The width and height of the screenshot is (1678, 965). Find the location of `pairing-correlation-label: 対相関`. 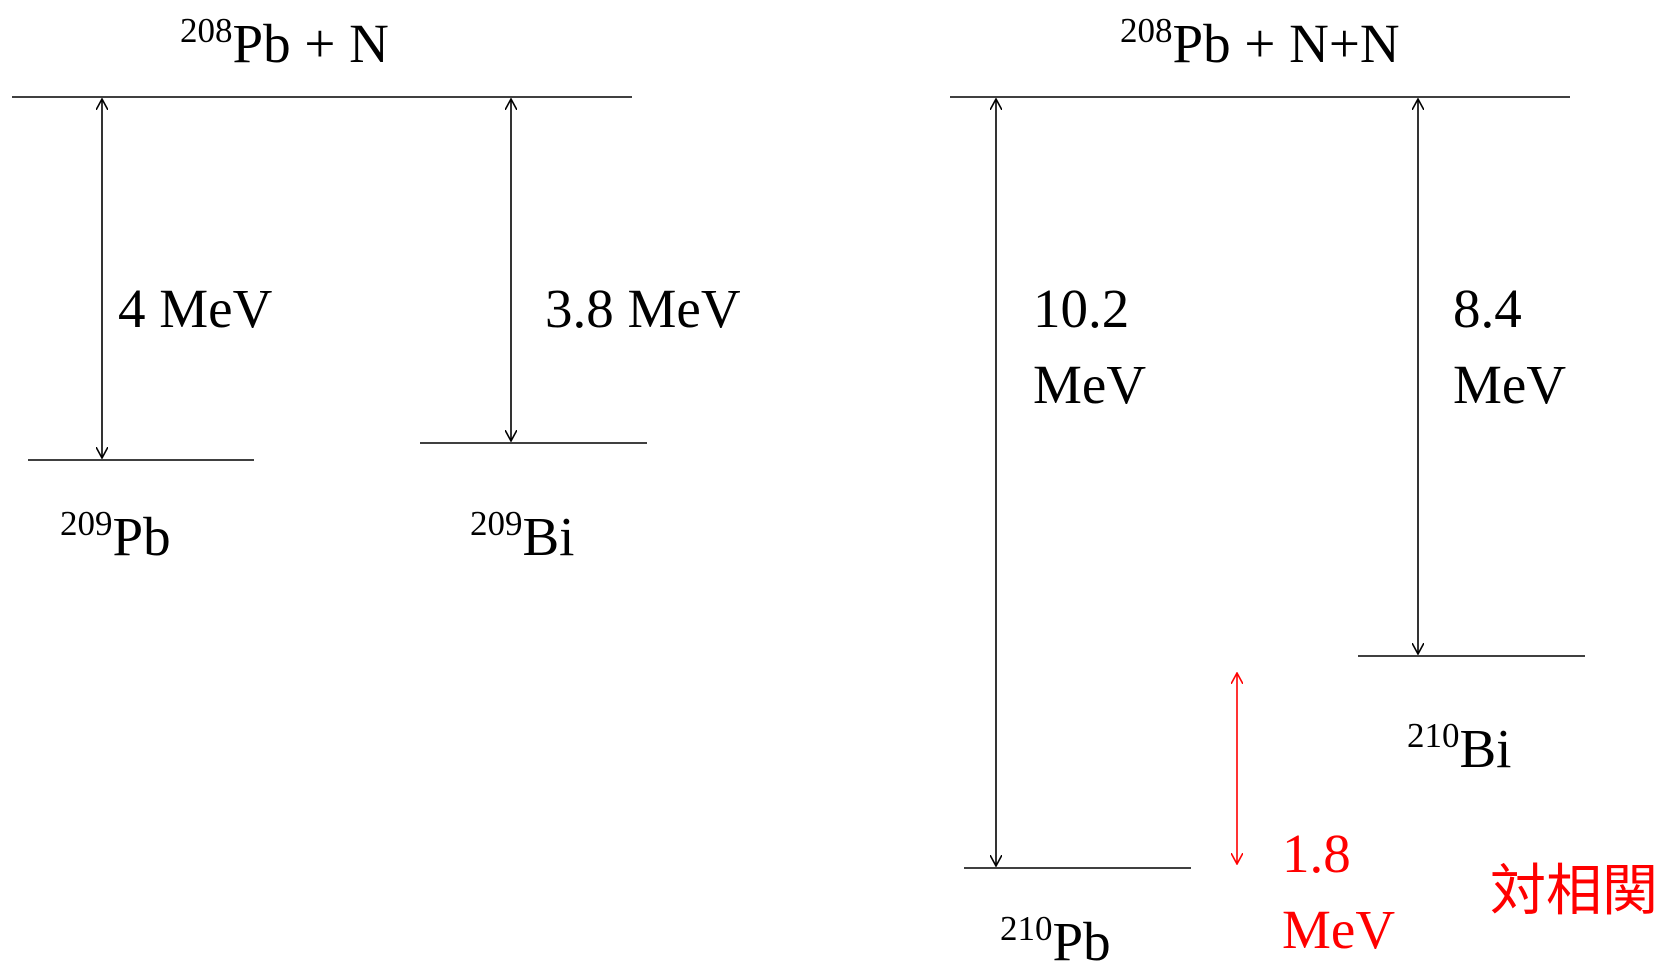

pairing-correlation-label: 対相関 is located at coordinates (1574, 891).